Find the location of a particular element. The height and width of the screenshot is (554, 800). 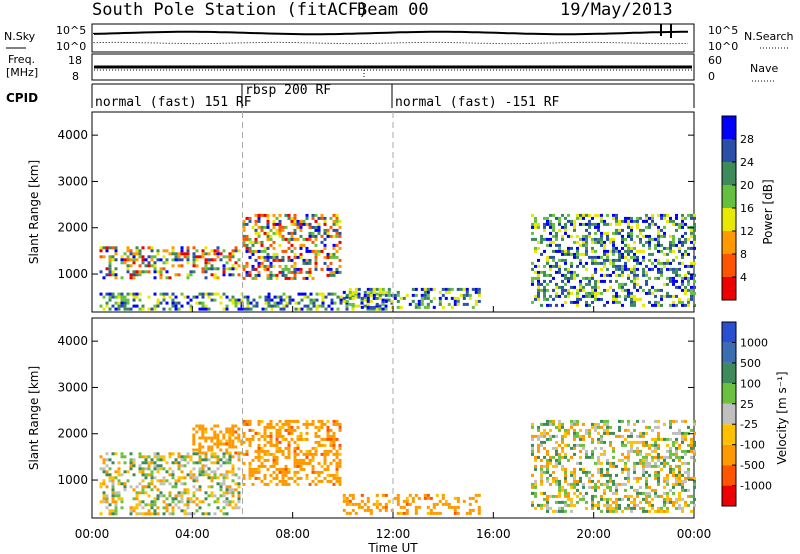

nave-tick-bottom: 0 is located at coordinates (711, 76).